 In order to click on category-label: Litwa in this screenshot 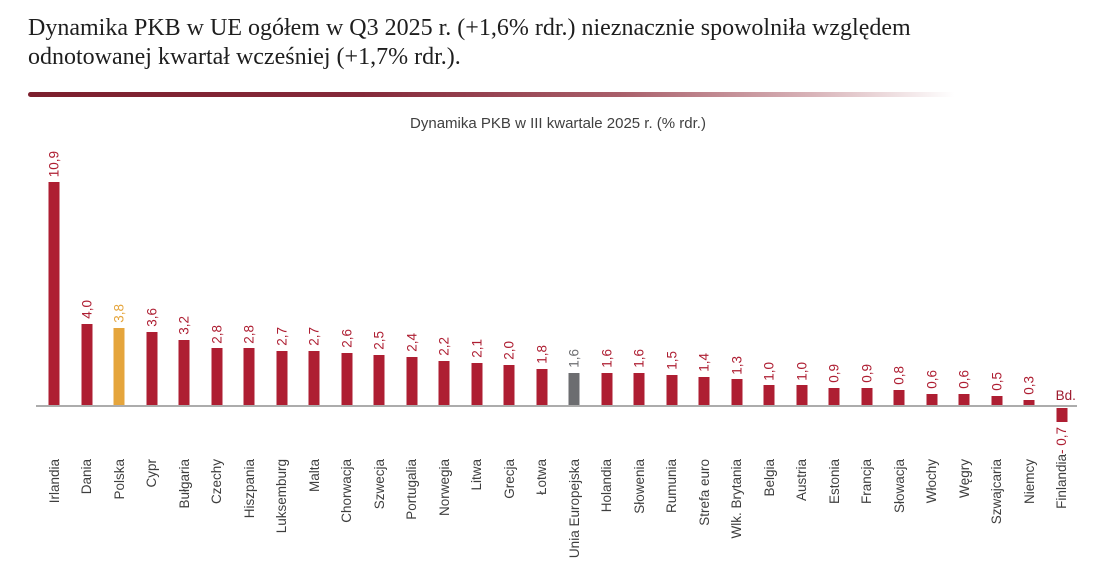, I will do `click(476, 475)`.